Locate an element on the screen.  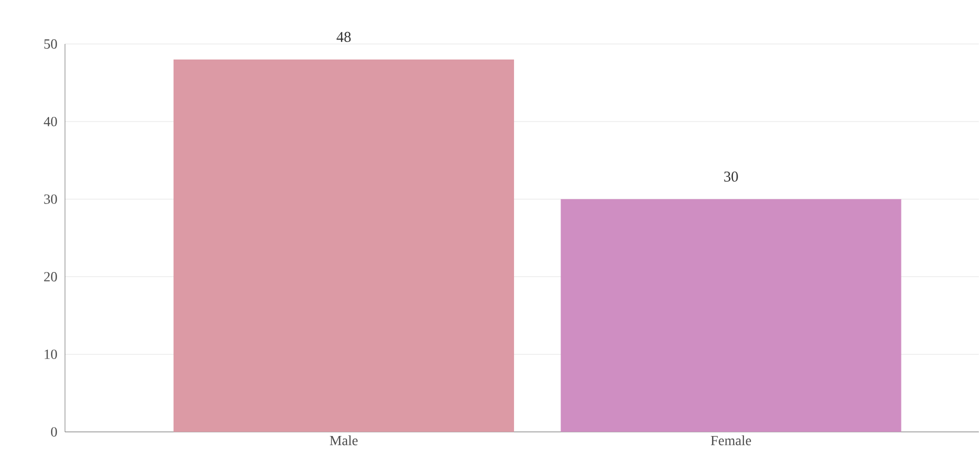
x-tick-label: Female is located at coordinates (731, 440).